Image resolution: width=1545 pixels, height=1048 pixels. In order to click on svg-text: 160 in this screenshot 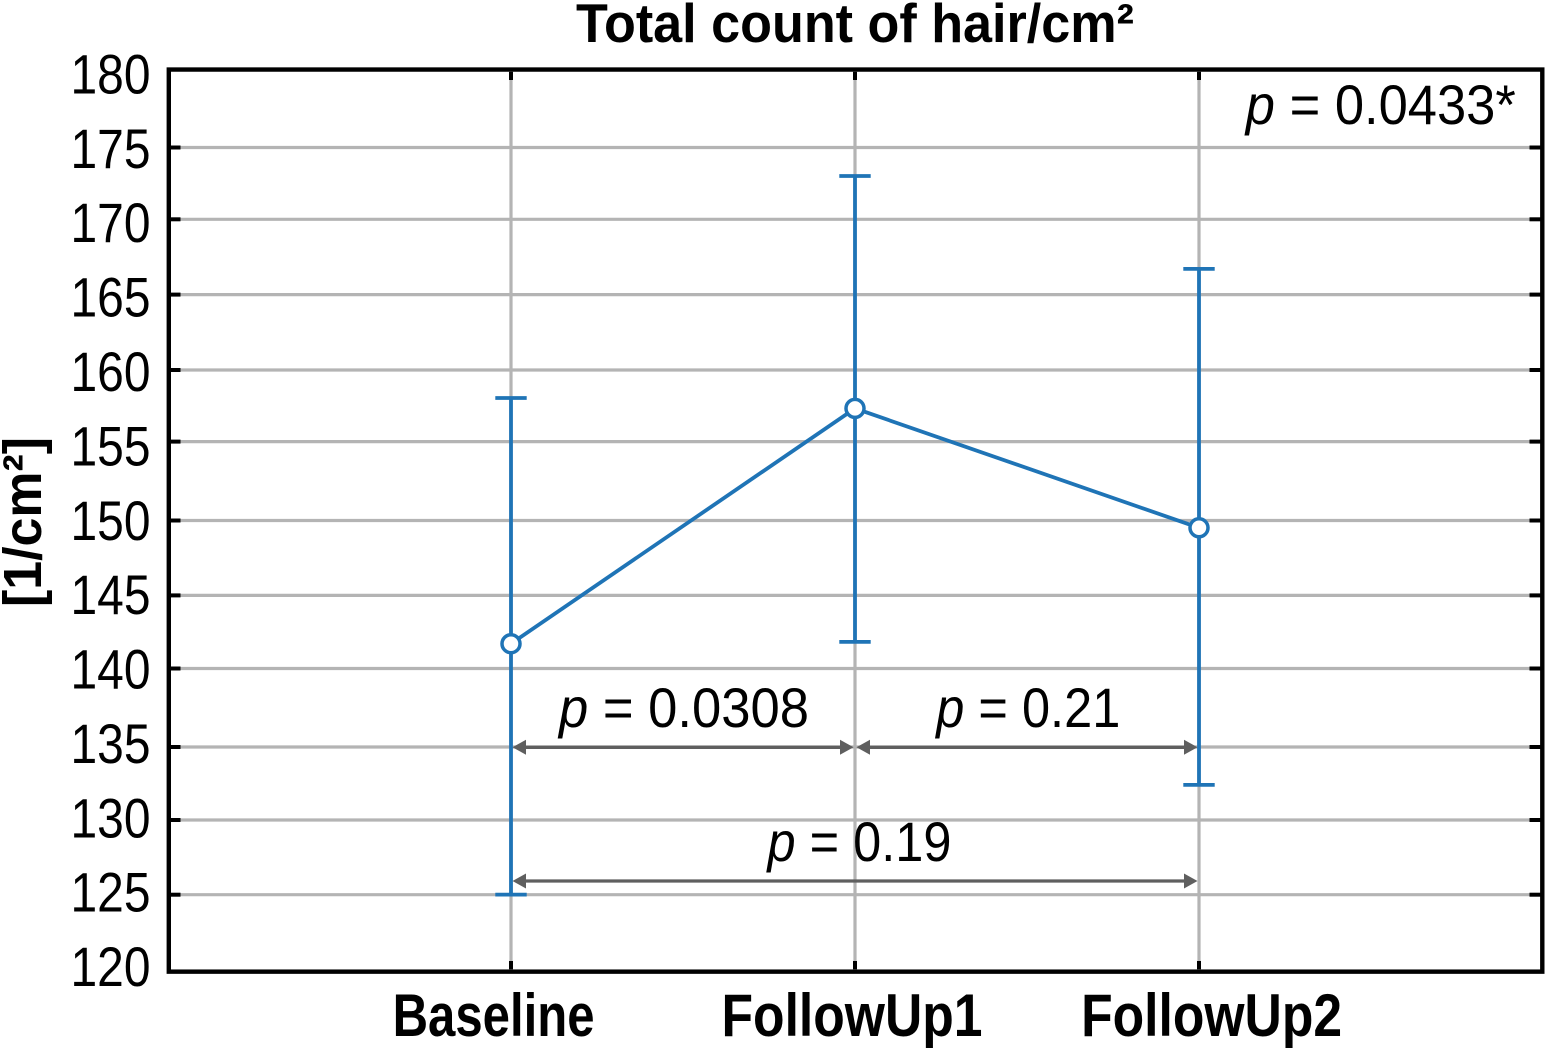, I will do `click(111, 371)`.